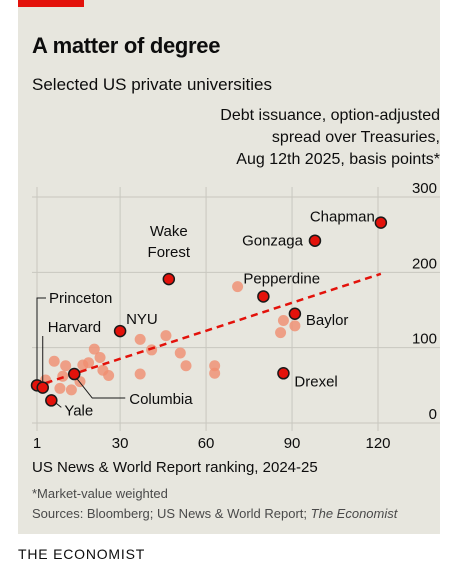 This screenshot has height=575, width=474. What do you see at coordinates (169, 231) in the screenshot?
I see `point-label: Wake` at bounding box center [169, 231].